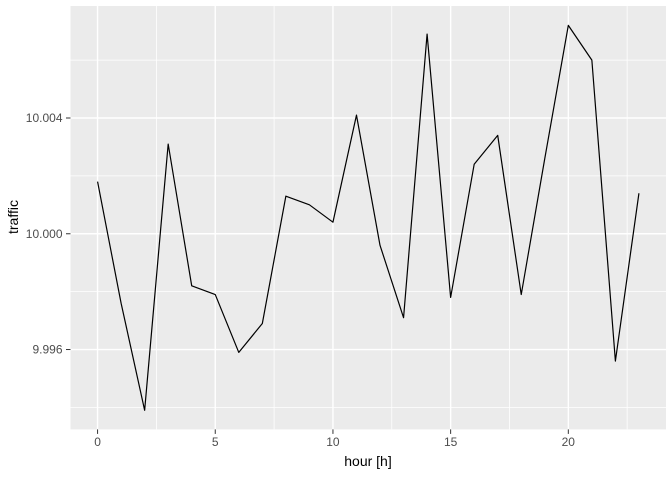  I want to click on y-axis-title: traffic, so click(13, 217).